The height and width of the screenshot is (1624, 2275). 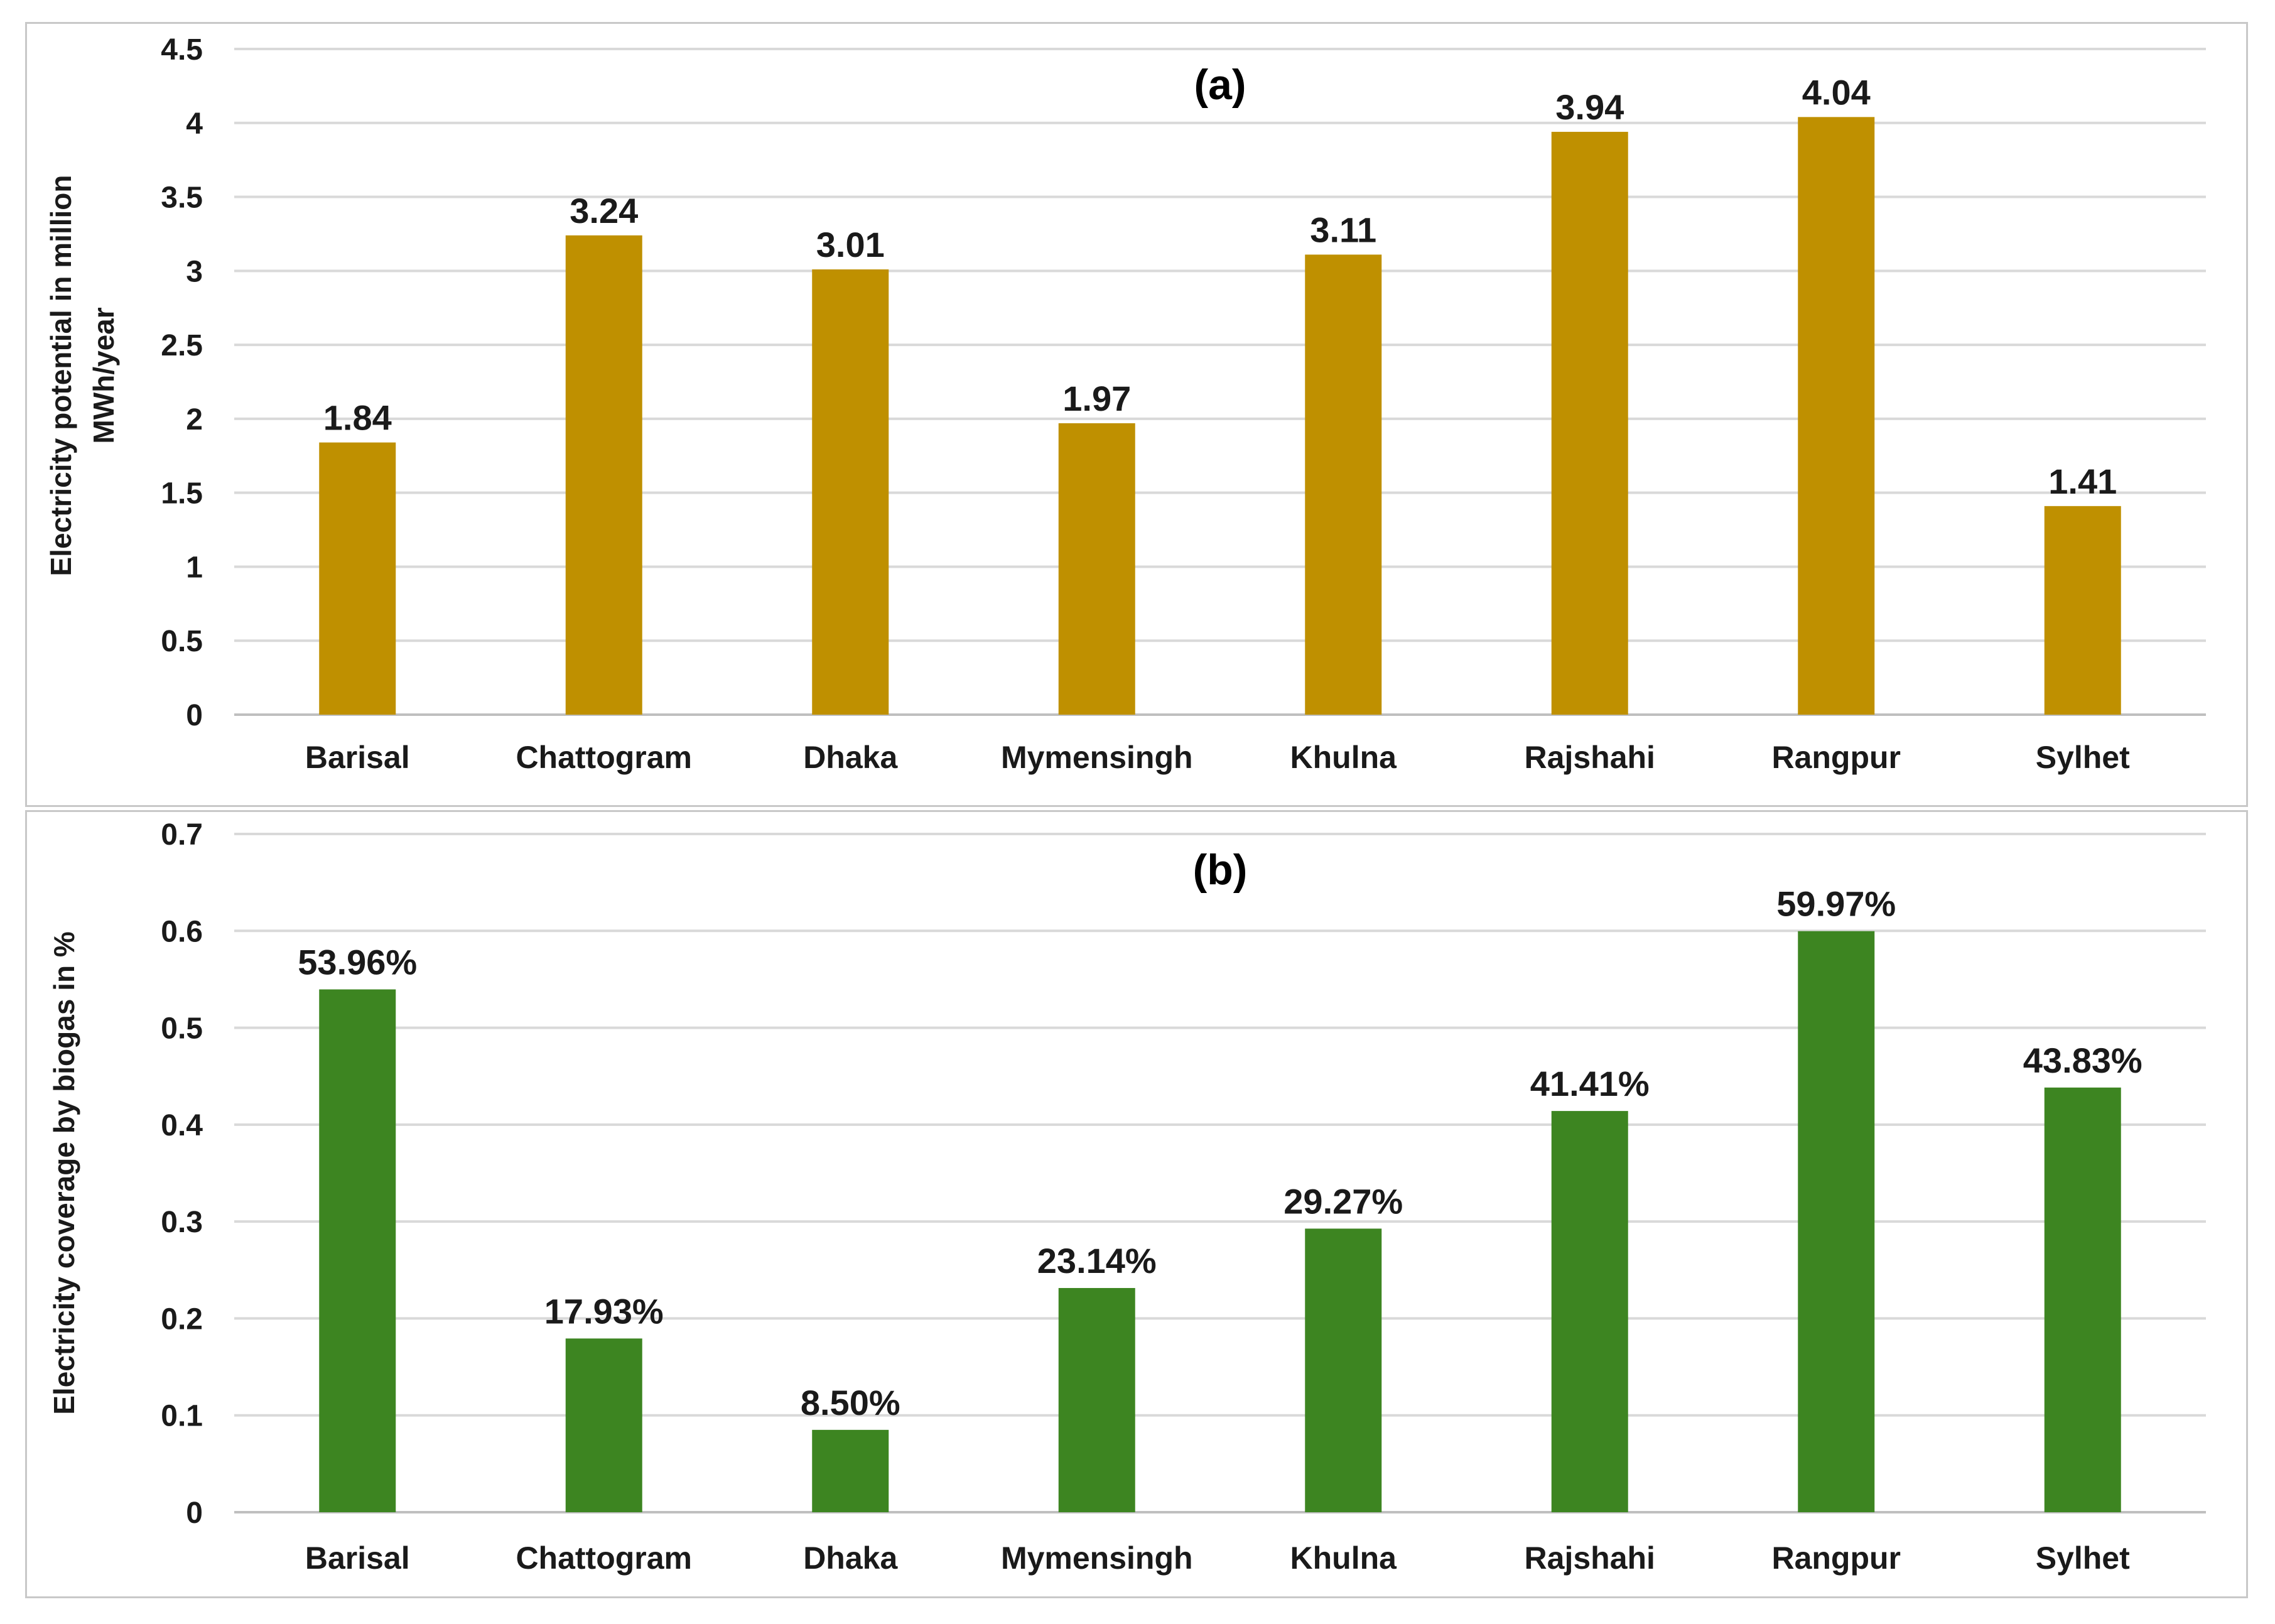 I want to click on y-tick-label: 3, so click(x=194, y=271).